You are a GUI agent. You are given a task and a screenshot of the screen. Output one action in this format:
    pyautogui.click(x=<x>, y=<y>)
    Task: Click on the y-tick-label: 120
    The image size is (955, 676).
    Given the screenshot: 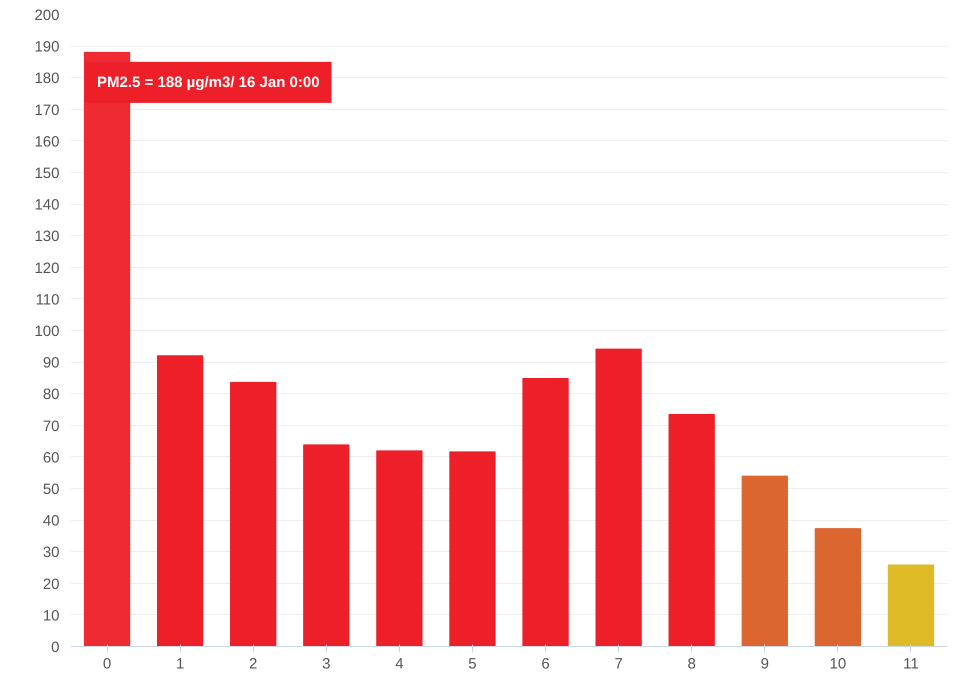 What is the action you would take?
    pyautogui.click(x=47, y=268)
    